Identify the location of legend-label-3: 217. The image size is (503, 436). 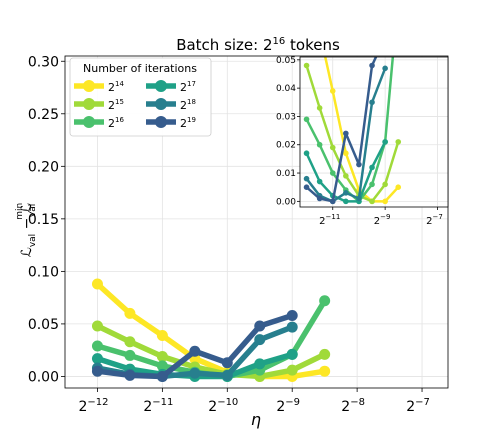
(188, 87).